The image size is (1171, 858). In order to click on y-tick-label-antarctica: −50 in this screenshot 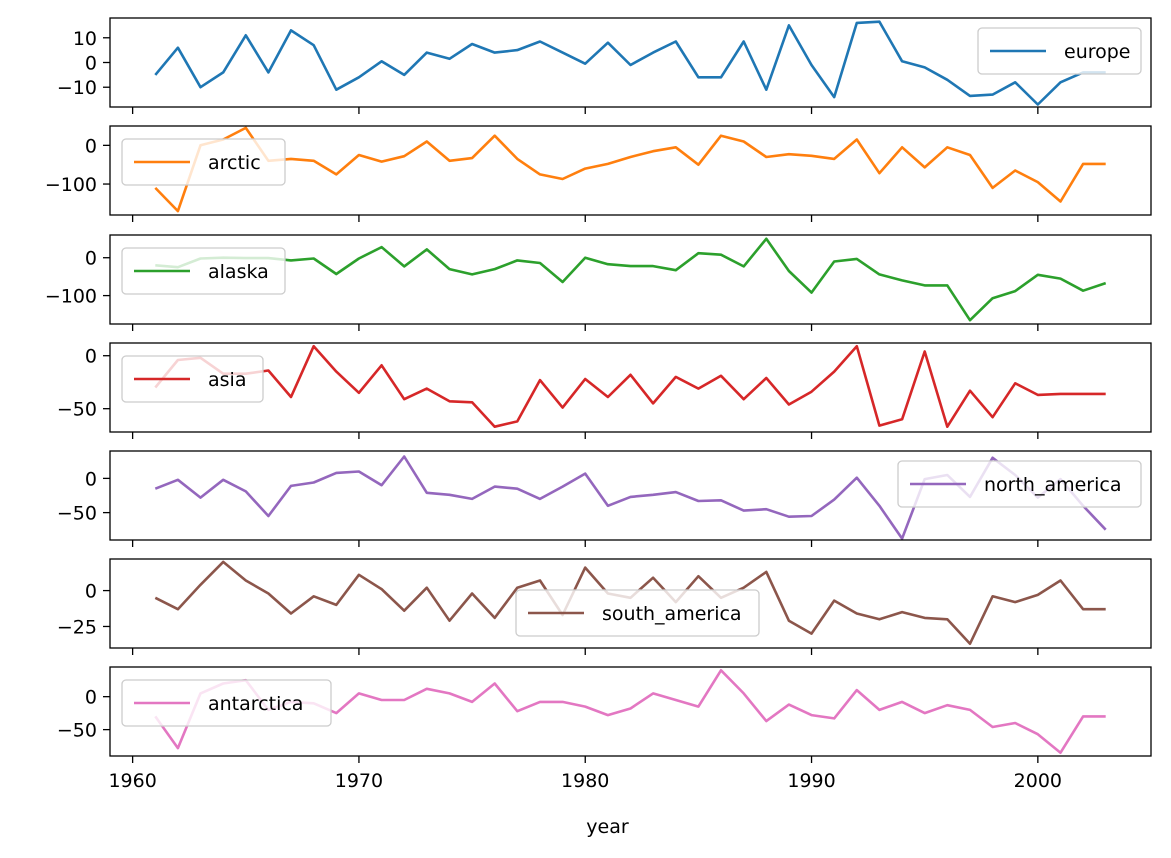, I will do `click(77, 731)`.